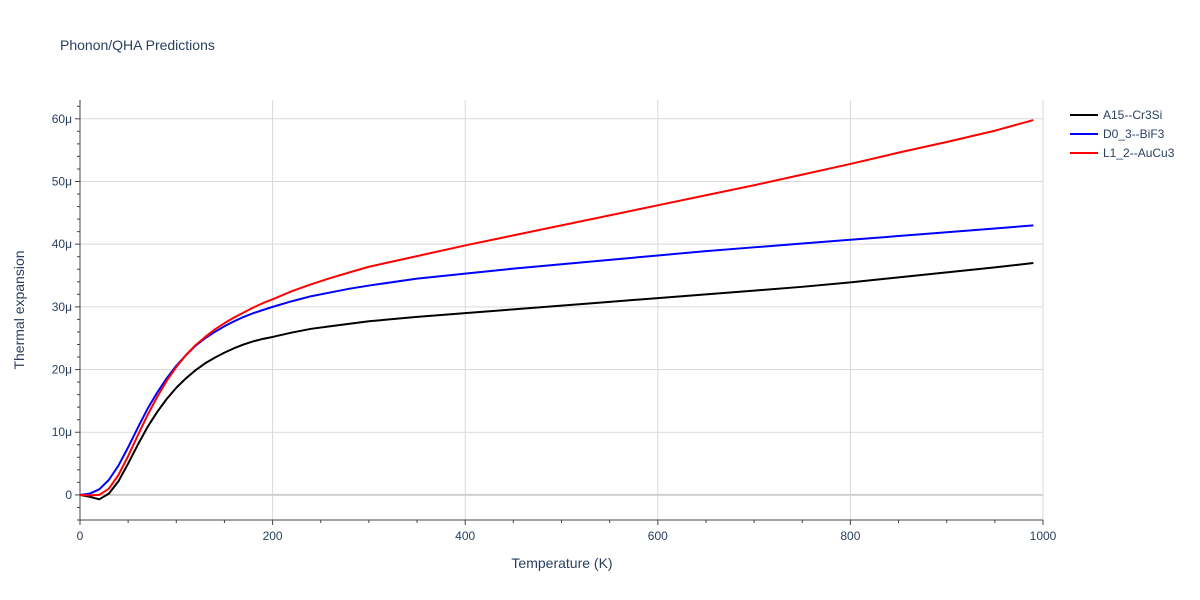 The width and height of the screenshot is (1200, 600). Describe the element at coordinates (658, 536) in the screenshot. I see `x-tick-label: 600` at that location.